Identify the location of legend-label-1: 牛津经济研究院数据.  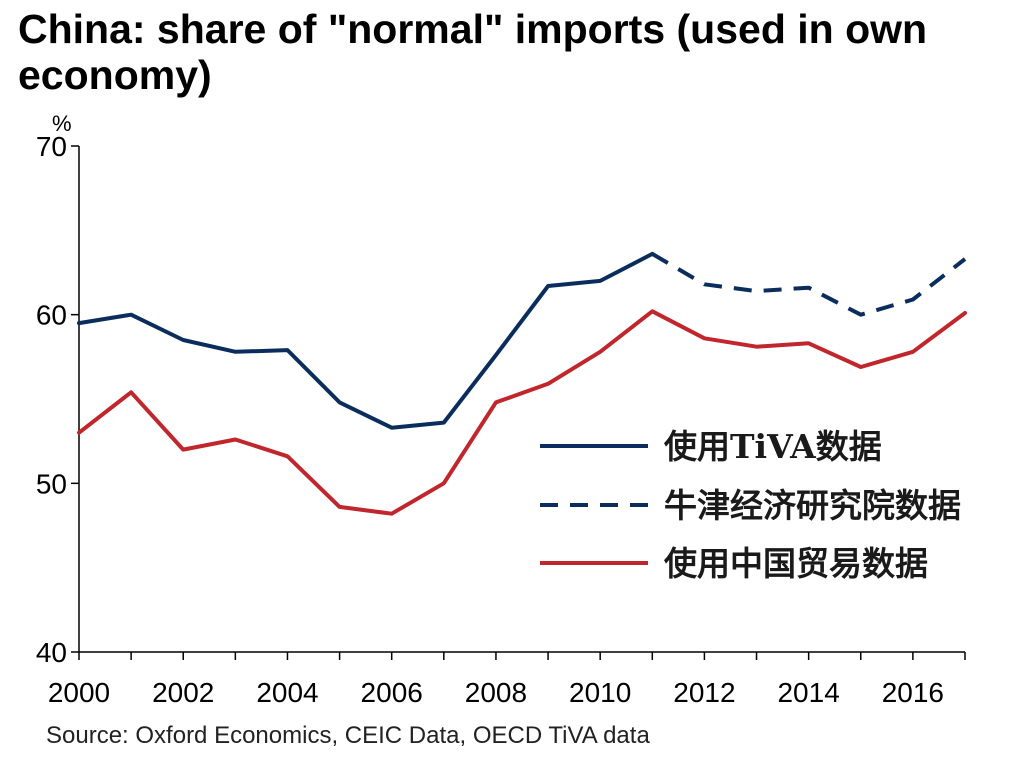
(812, 505).